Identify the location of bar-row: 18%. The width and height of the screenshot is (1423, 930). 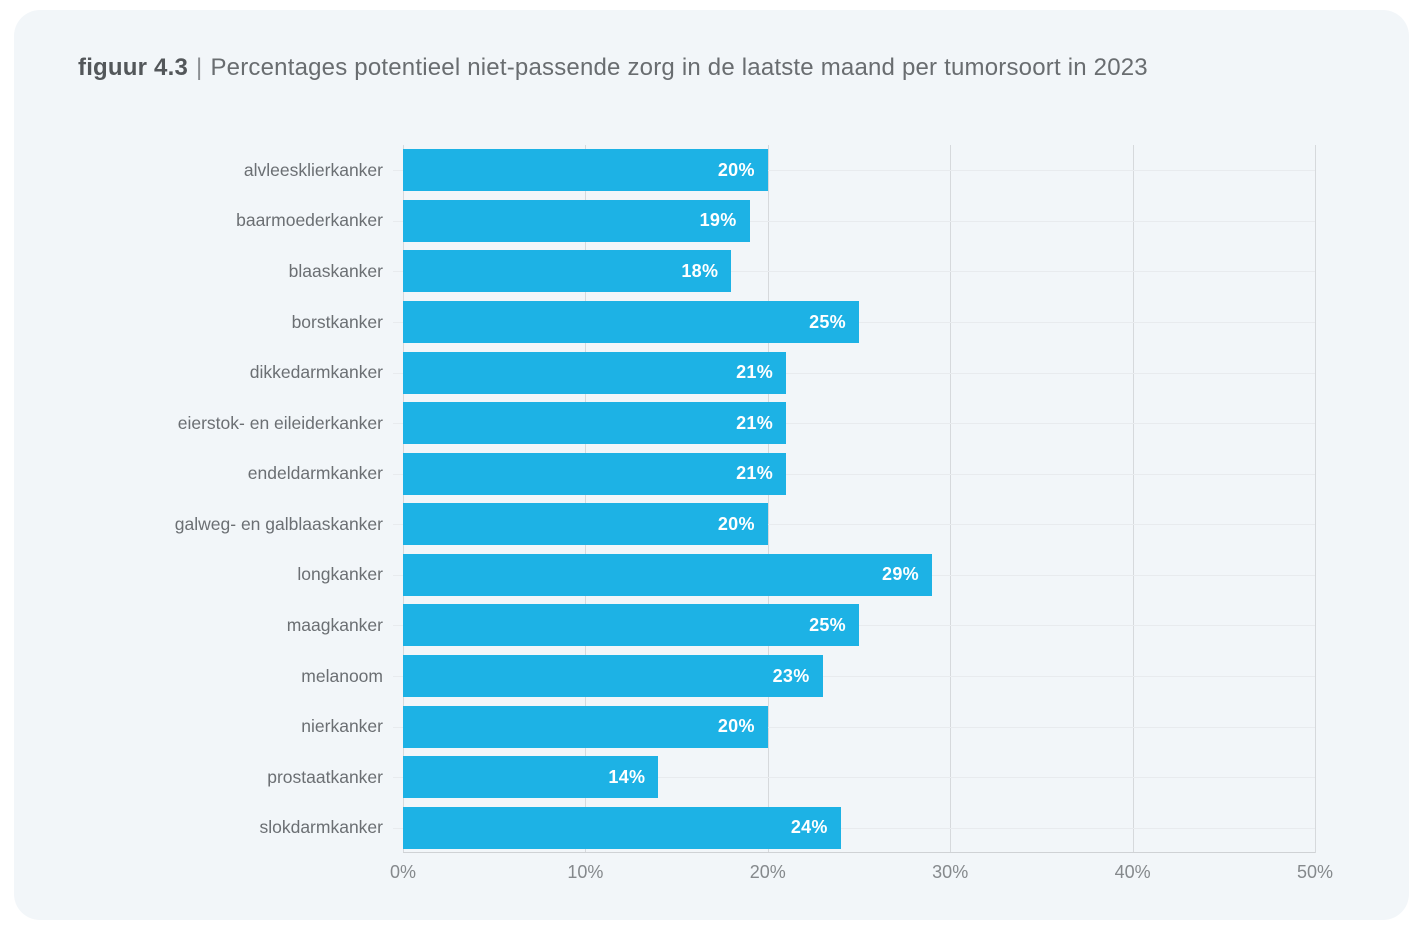
(854, 271).